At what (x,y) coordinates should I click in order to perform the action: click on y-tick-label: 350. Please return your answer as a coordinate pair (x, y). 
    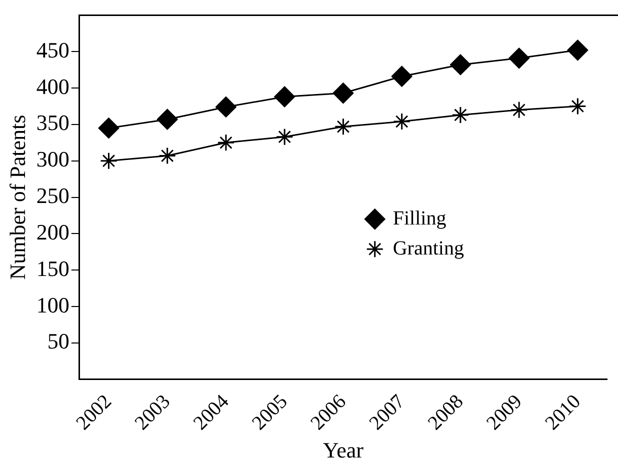
    Looking at the image, I should click on (53, 123).